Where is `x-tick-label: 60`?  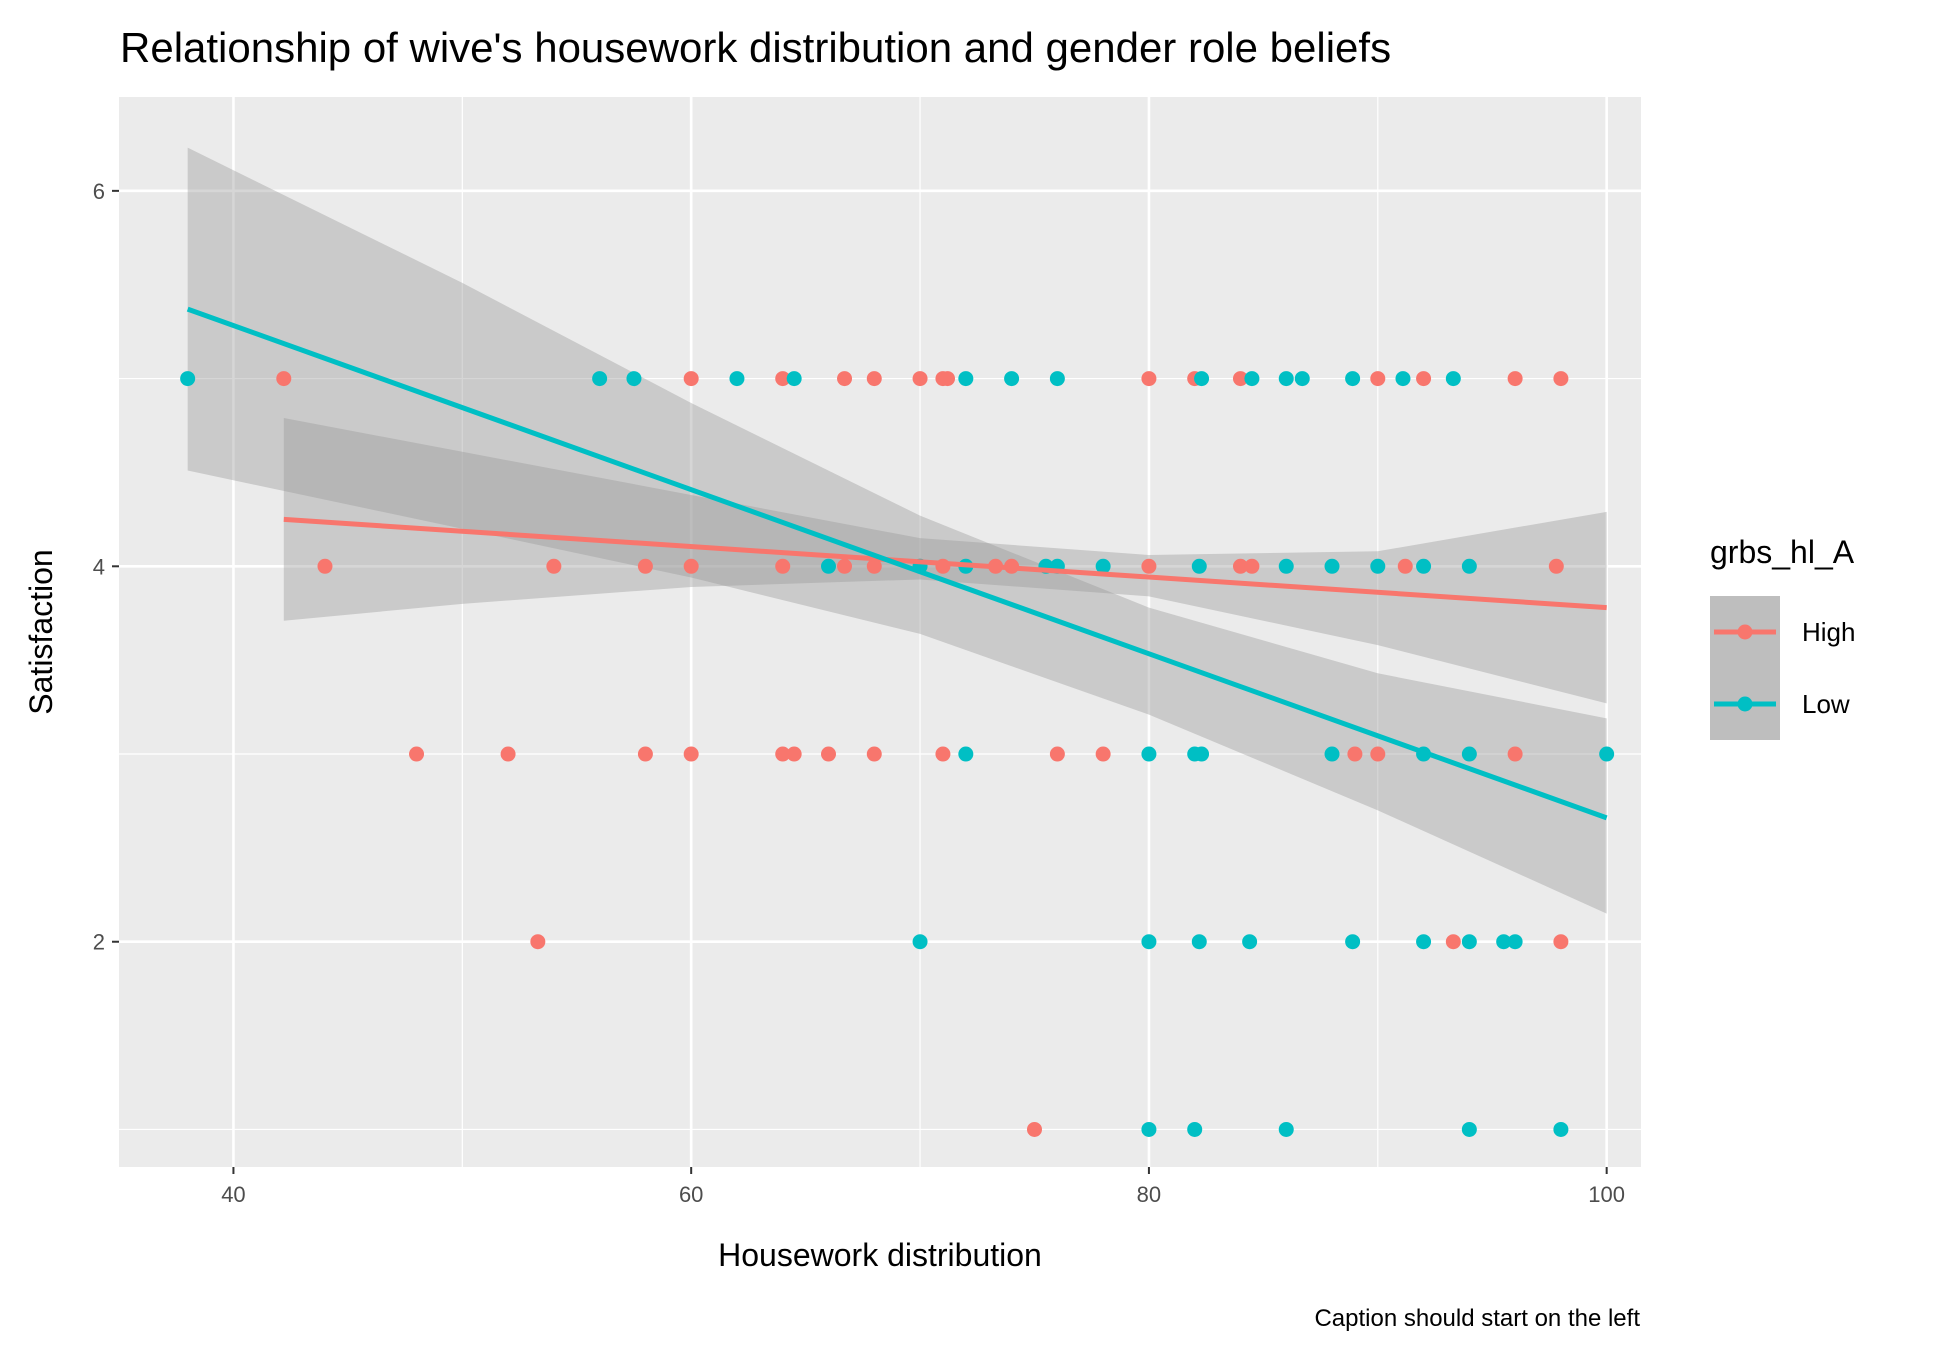
x-tick-label: 60 is located at coordinates (691, 1194).